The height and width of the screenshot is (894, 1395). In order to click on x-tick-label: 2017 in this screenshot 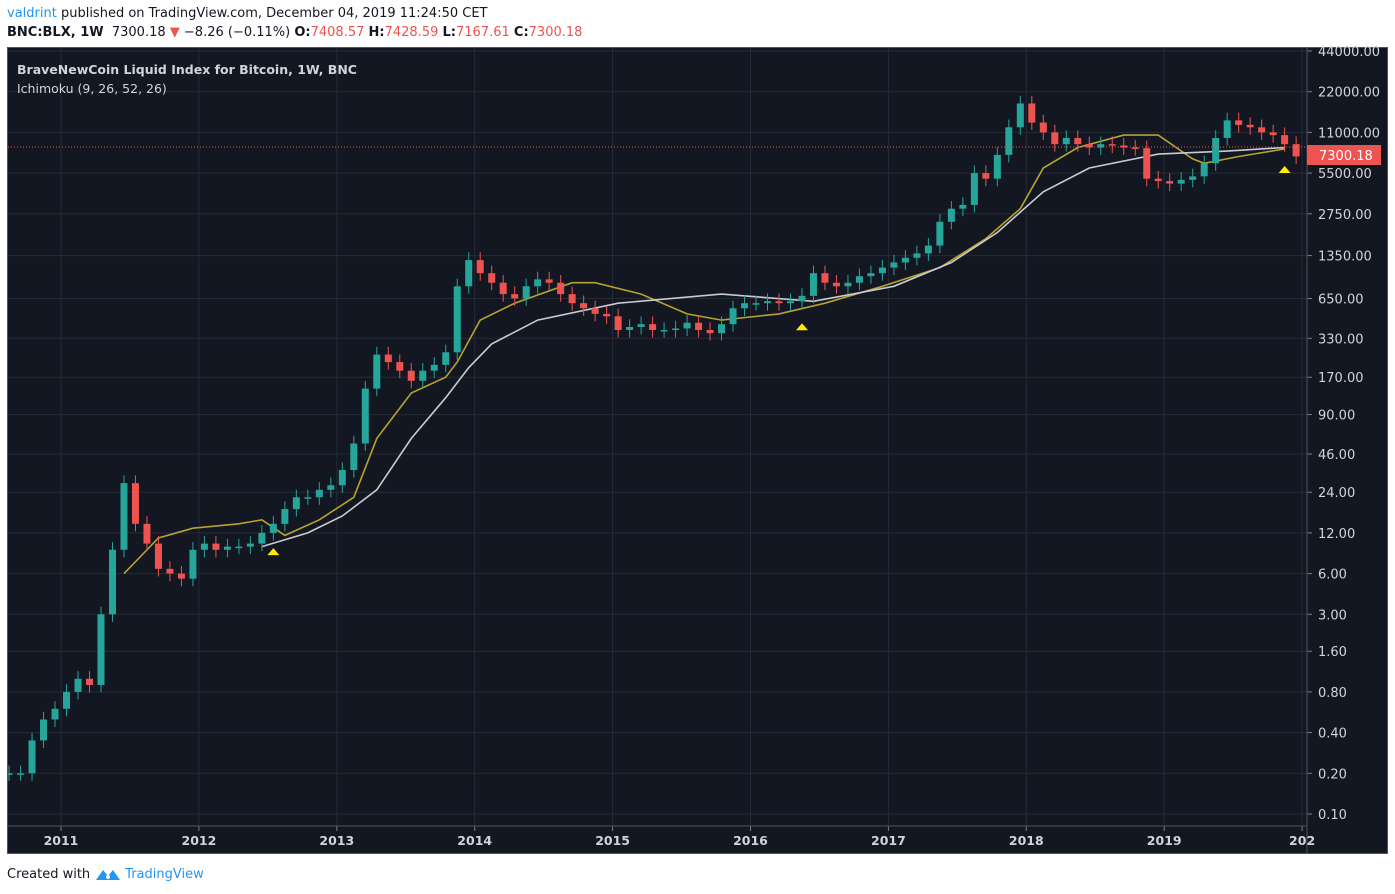, I will do `click(888, 840)`.